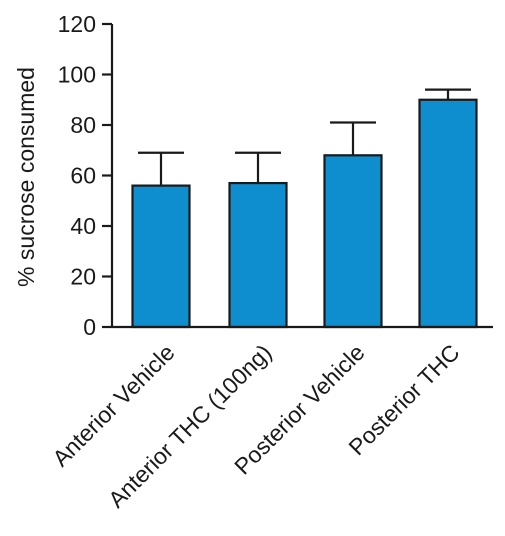  Describe the element at coordinates (89, 327) in the screenshot. I see `y-tick-label: 0` at that location.